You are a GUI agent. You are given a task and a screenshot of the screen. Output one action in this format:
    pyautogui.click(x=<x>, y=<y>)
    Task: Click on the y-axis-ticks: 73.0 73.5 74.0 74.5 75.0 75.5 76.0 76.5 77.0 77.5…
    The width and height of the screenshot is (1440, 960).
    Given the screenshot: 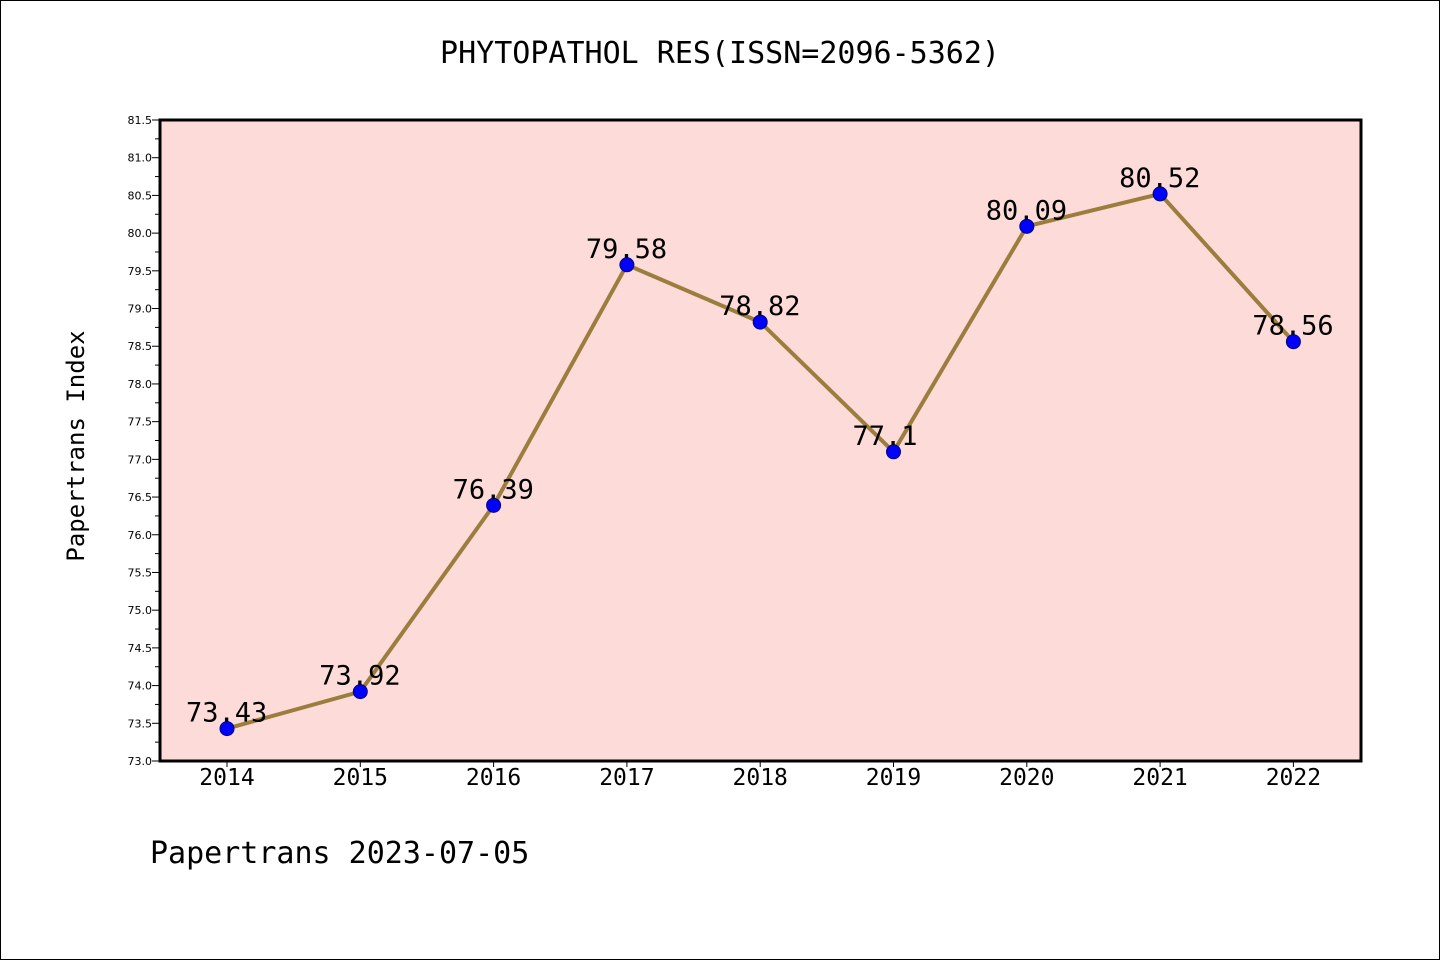 What is the action you would take?
    pyautogui.click(x=144, y=441)
    